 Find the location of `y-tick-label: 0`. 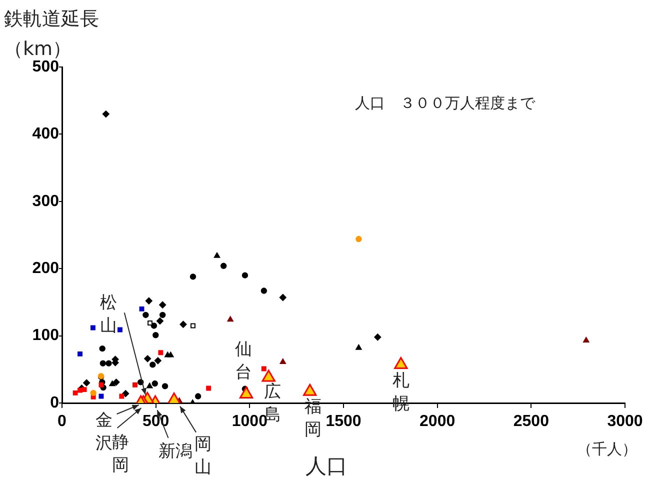

y-tick-label: 0 is located at coordinates (55, 403).